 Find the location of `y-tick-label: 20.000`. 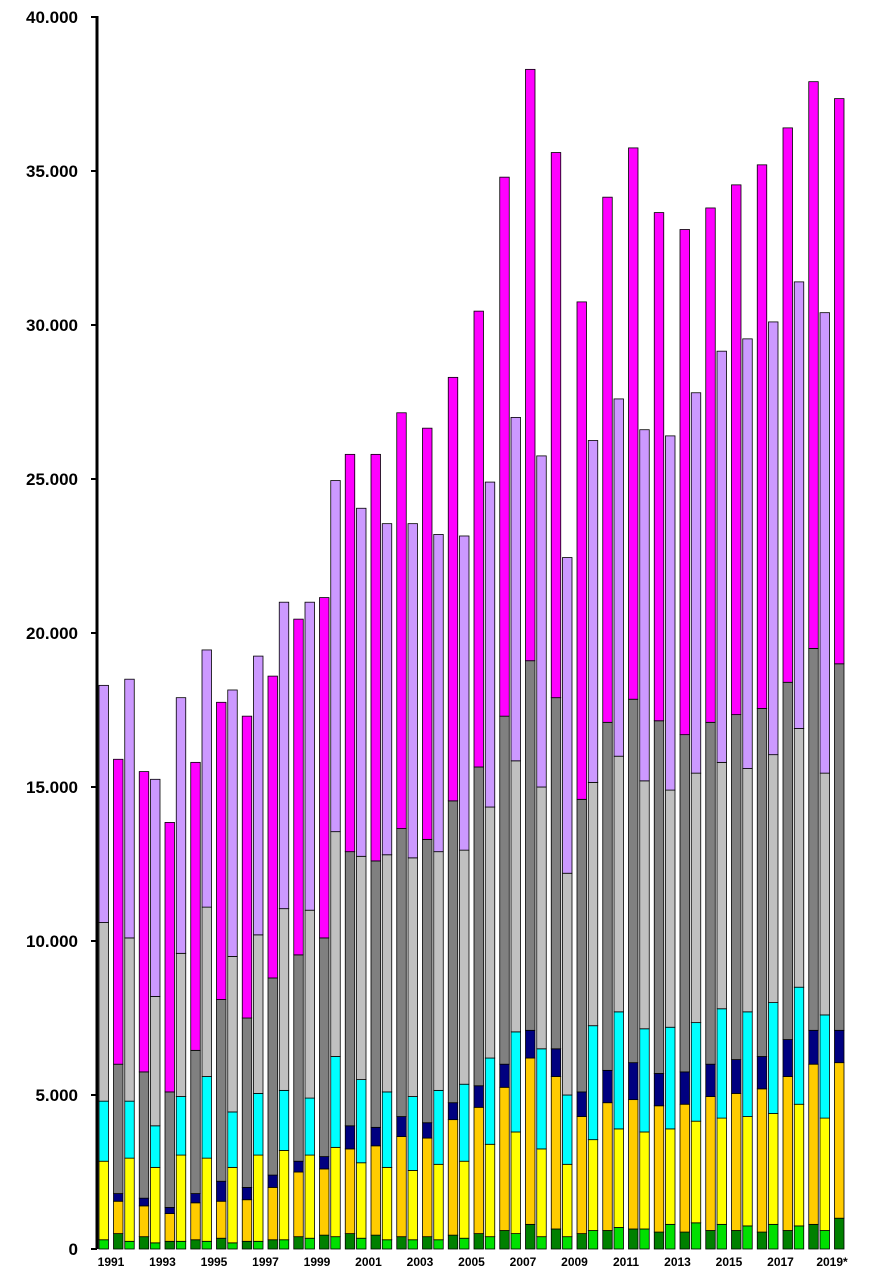

y-tick-label: 20.000 is located at coordinates (52, 633).